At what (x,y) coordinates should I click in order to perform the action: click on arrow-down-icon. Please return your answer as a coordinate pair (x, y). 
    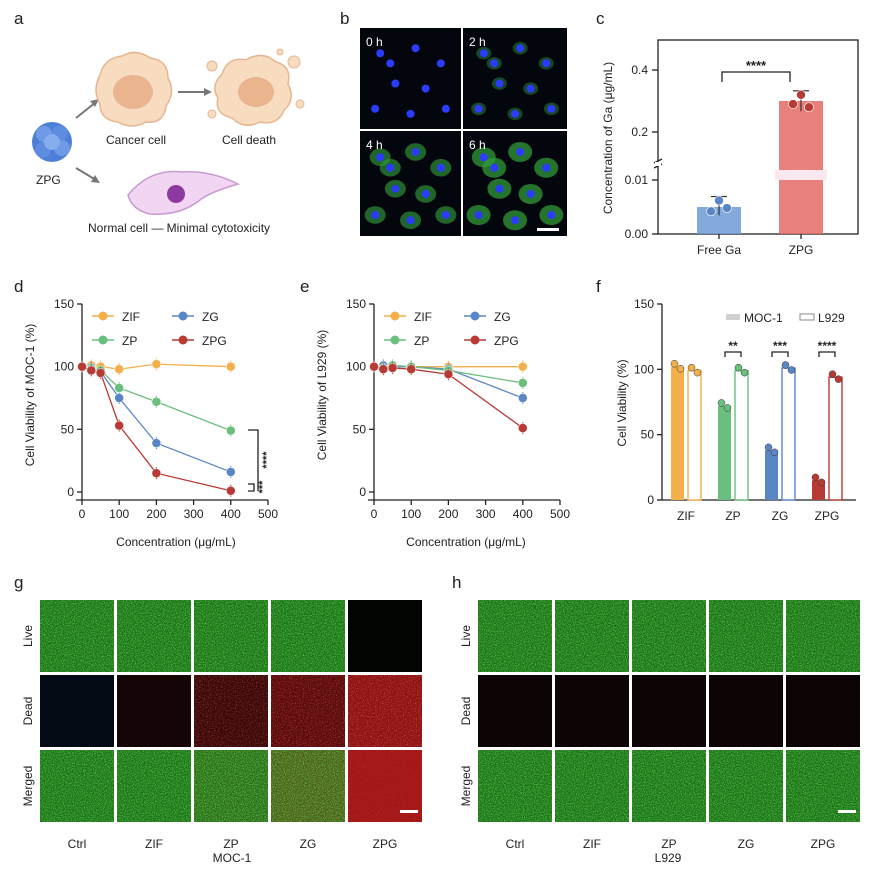
    Looking at the image, I should click on (86, 174).